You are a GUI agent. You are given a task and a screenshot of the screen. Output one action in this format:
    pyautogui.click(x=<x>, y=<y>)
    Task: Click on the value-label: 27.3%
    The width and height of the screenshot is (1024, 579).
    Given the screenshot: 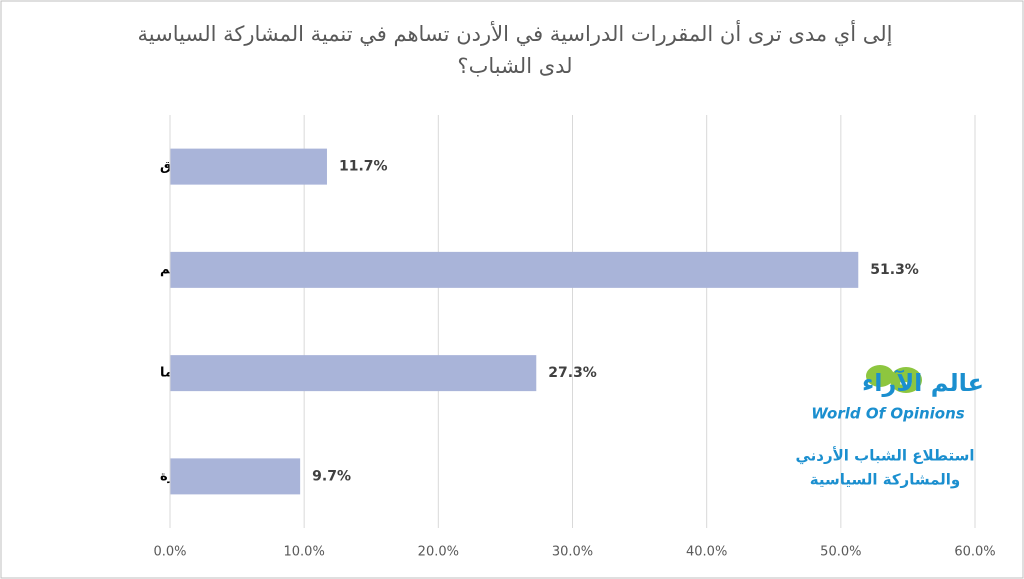 What is the action you would take?
    pyautogui.click(x=572, y=373)
    